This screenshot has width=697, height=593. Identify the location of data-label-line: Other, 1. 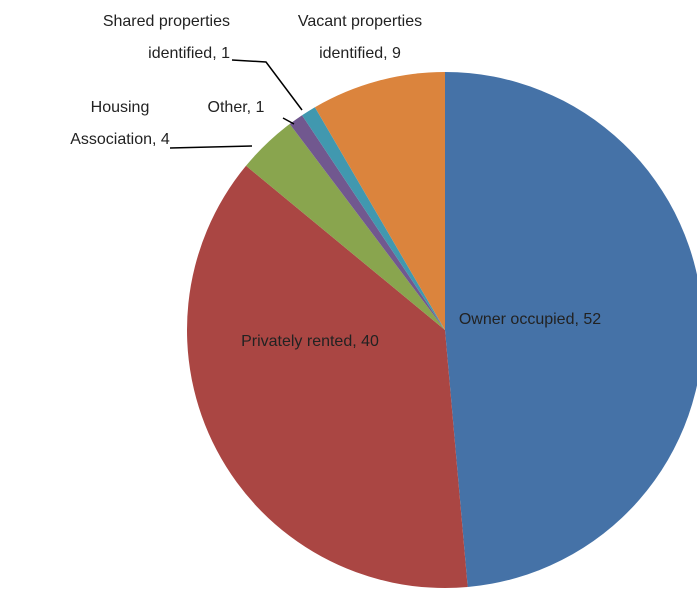
(236, 107).